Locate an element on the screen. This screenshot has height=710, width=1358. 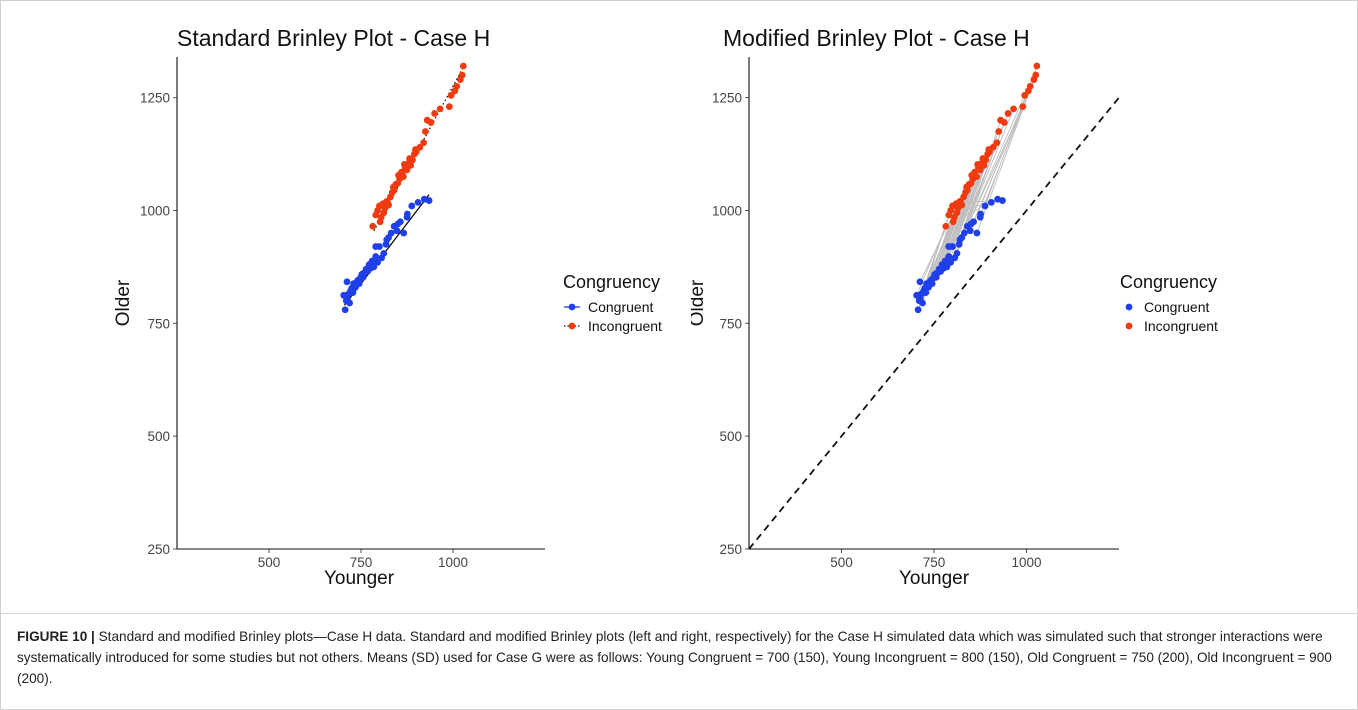
legend-key-congruent is located at coordinates (572, 307).